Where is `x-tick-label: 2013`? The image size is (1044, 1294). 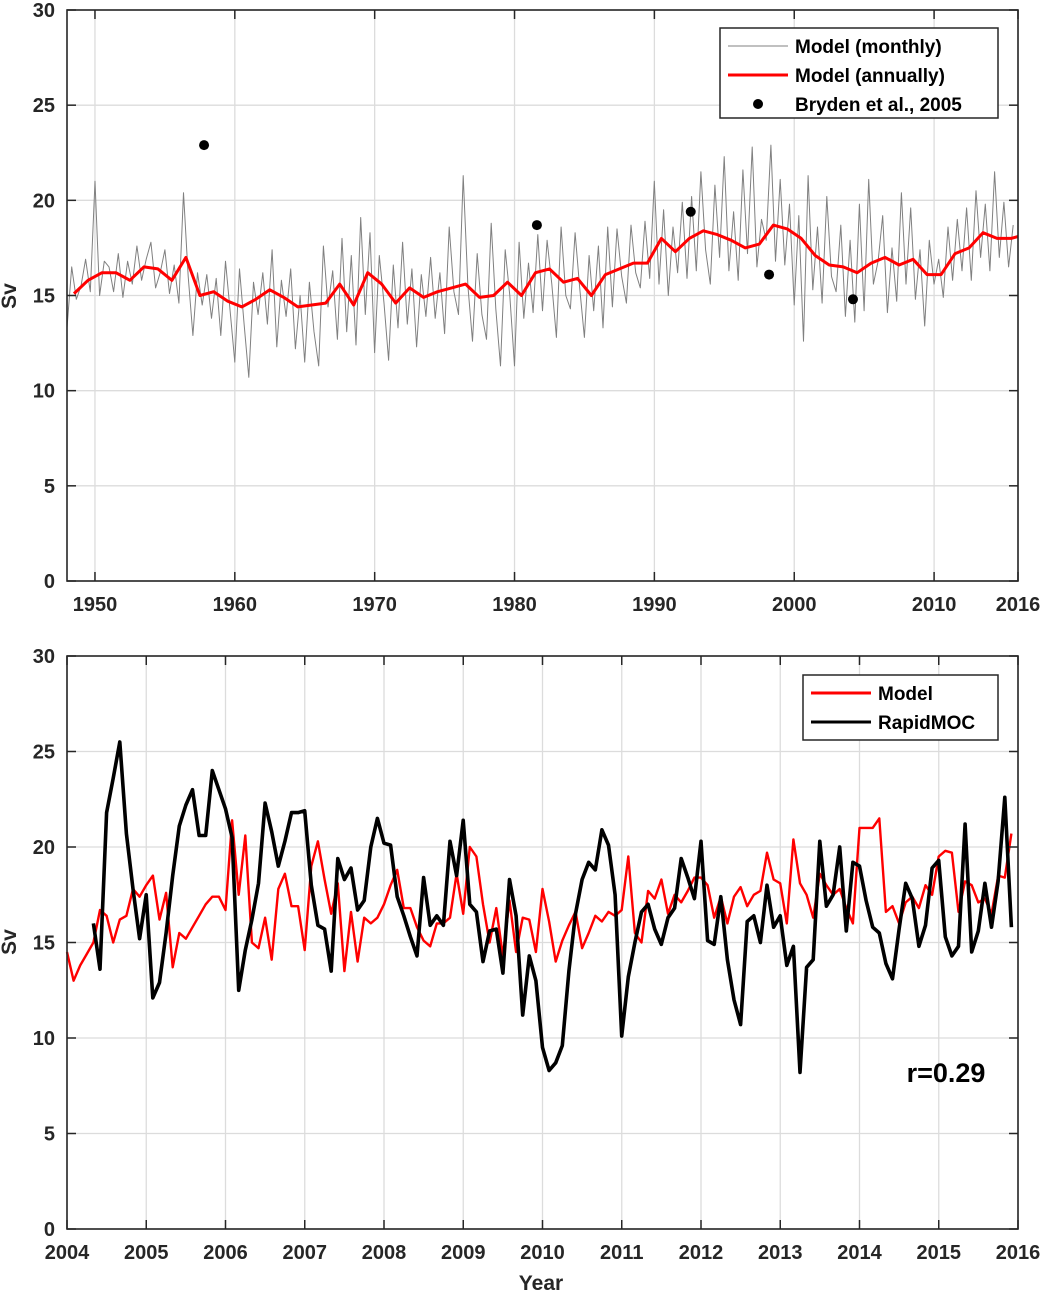
x-tick-label: 2013 is located at coordinates (780, 1253).